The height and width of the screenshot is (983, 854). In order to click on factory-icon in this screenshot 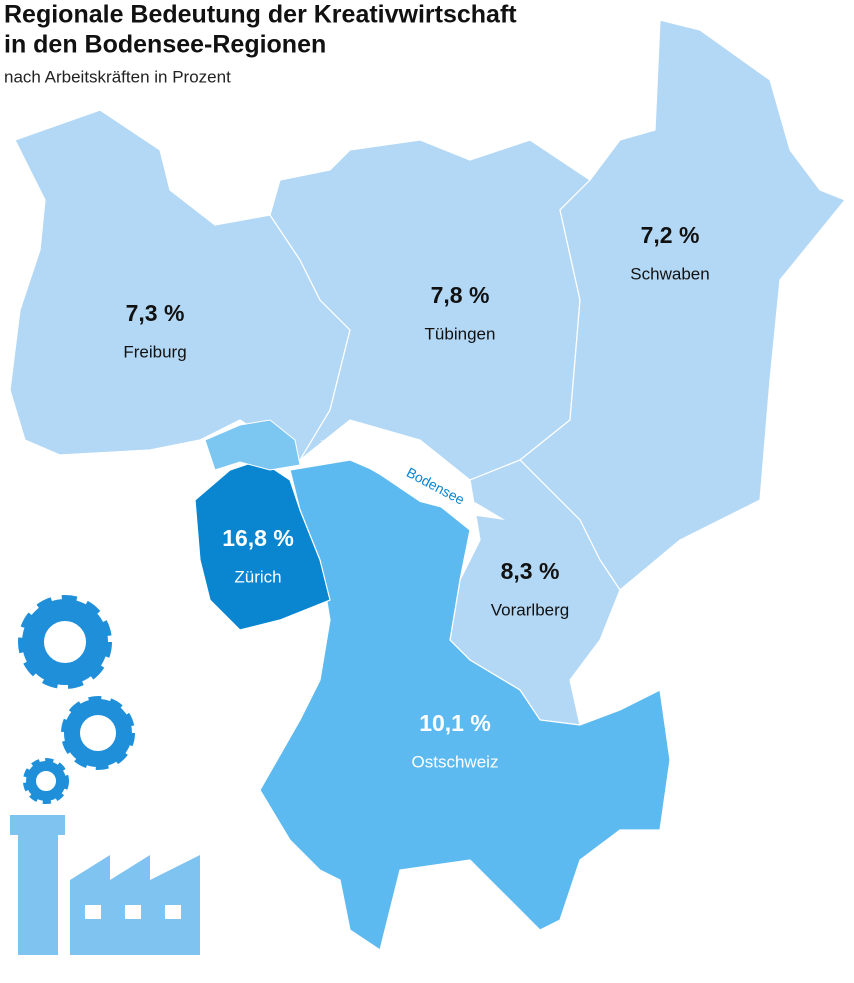, I will do `click(105, 885)`.